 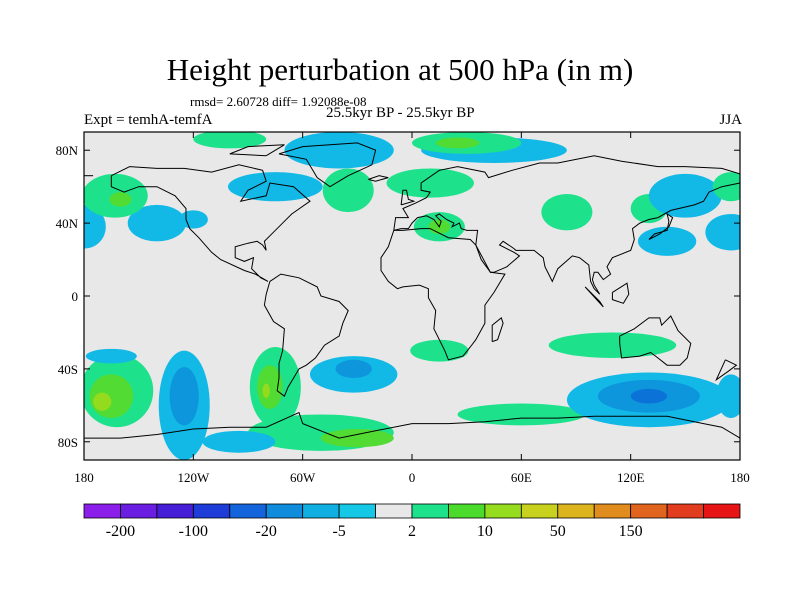 I want to click on map-title: Height perturbation at 500 hPa (in m), so click(x=400, y=69).